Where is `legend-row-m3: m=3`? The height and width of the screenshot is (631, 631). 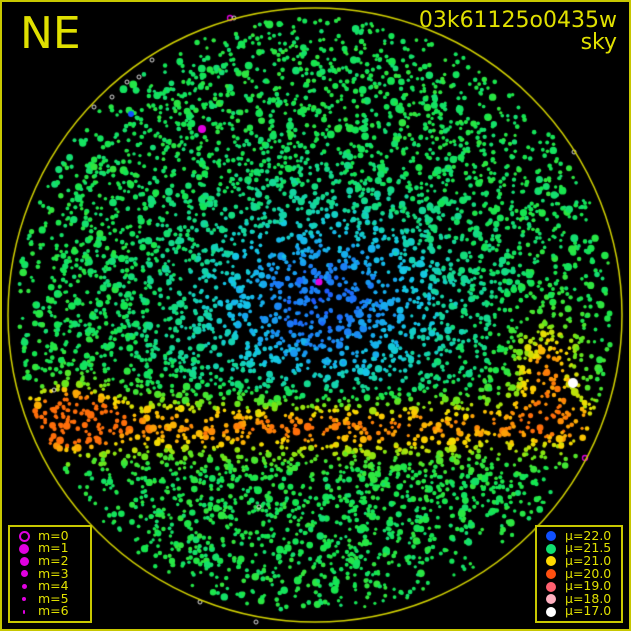 legend-row-m3: m=3 is located at coordinates (50, 573).